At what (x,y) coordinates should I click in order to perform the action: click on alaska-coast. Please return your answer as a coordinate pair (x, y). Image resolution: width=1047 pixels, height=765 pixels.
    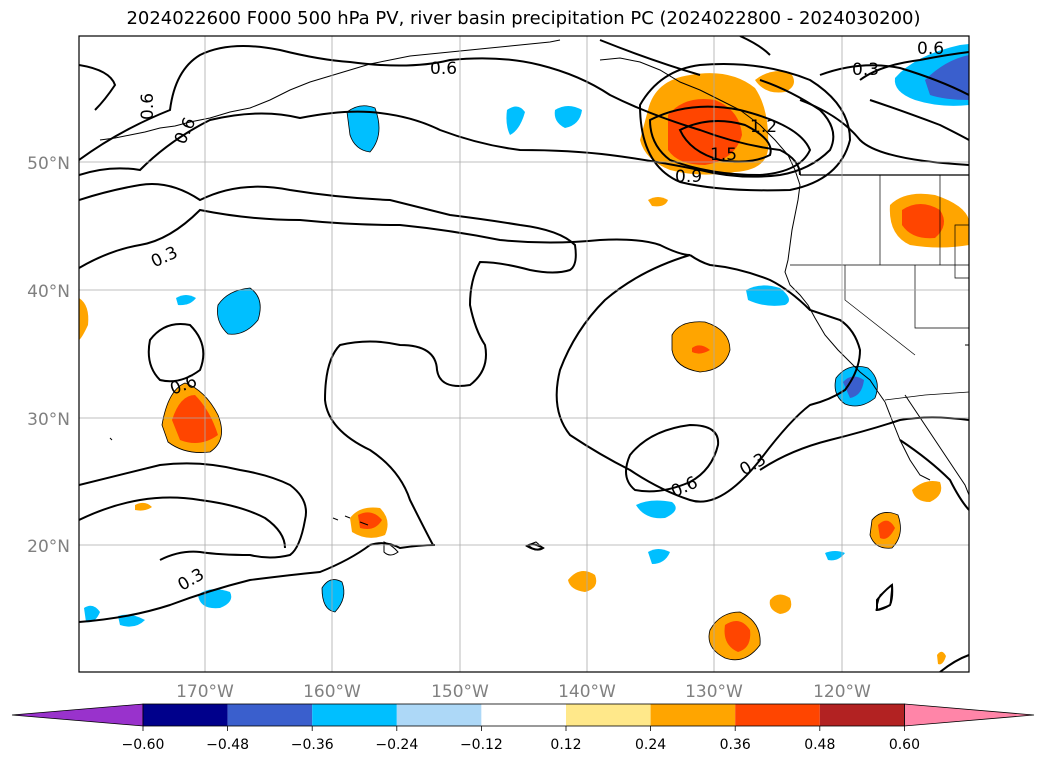
    Looking at the image, I should click on (330, 90).